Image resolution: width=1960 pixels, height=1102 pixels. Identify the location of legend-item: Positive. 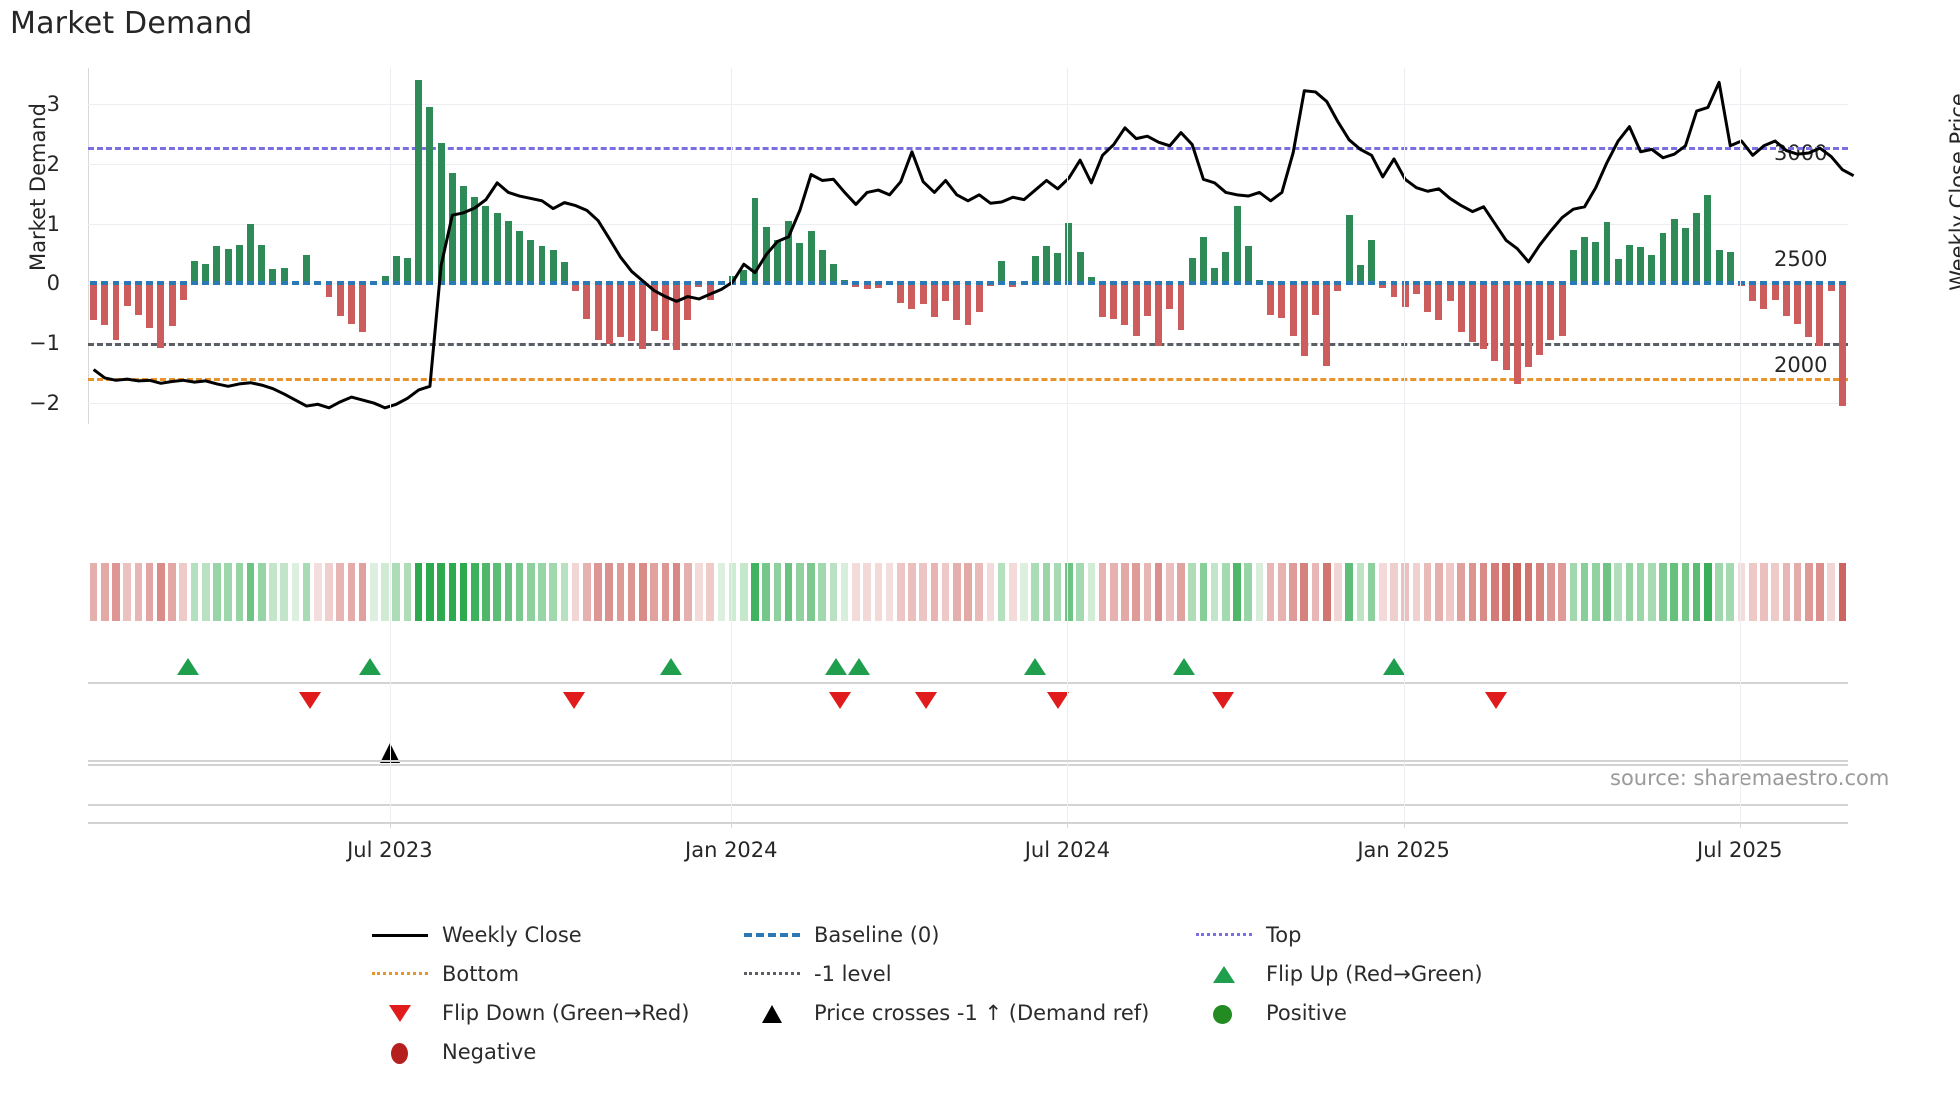
(1404, 1013).